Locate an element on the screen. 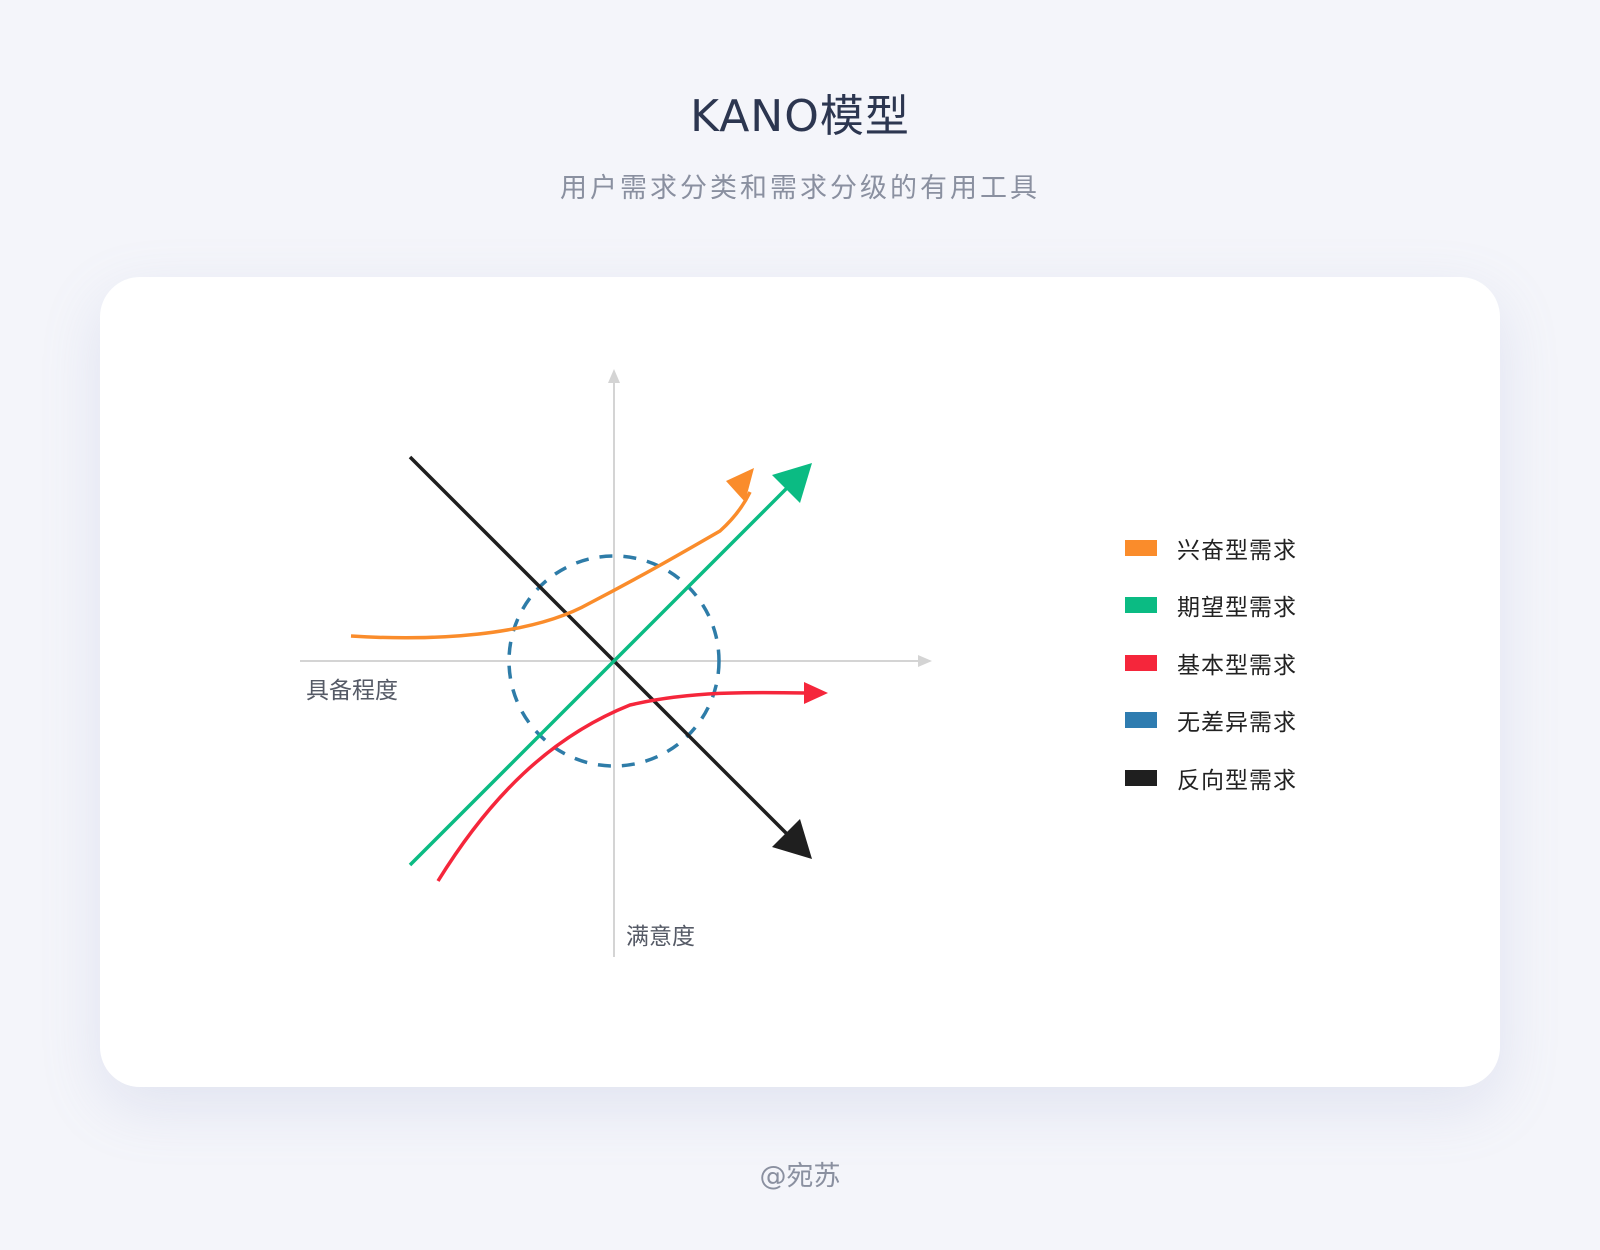 The image size is (1600, 1250). x-axis-arrowhead is located at coordinates (925, 661).